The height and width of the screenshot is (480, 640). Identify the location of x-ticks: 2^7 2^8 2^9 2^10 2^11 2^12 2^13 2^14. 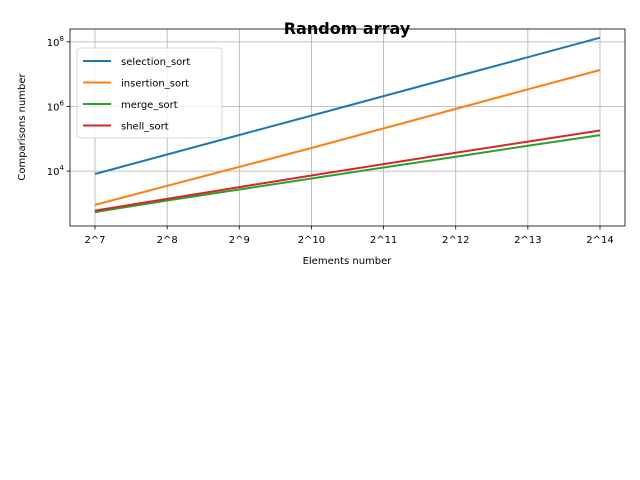
(349, 236).